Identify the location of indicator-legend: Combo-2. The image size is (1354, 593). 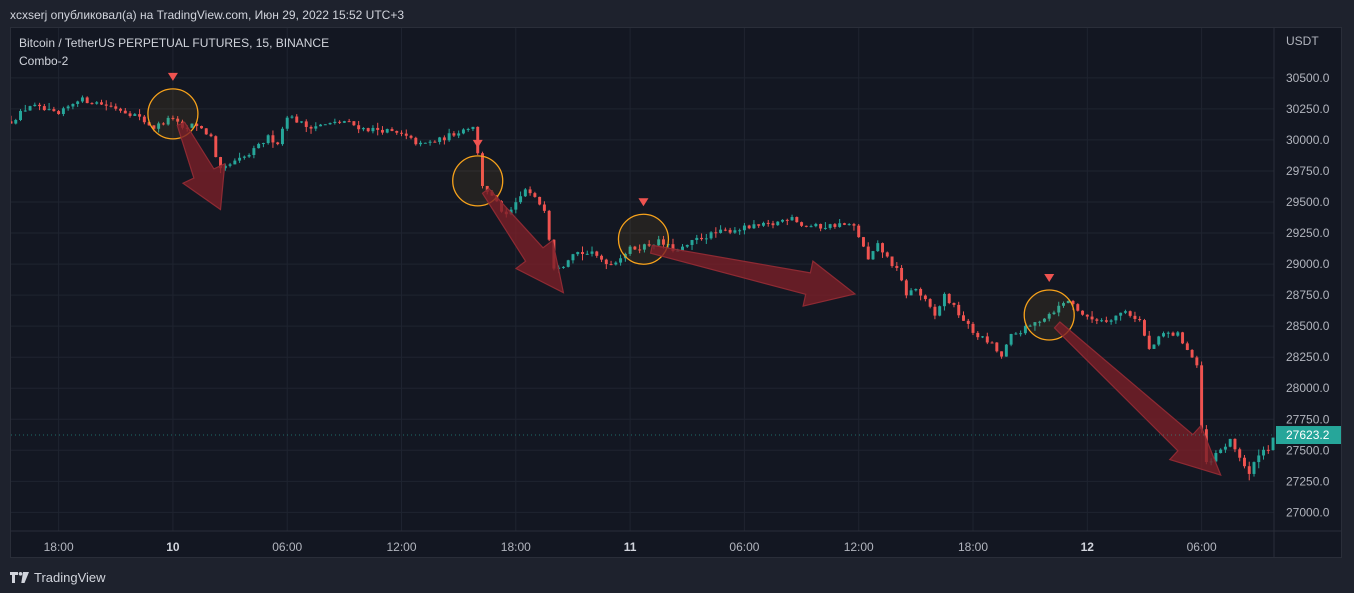
(44, 61).